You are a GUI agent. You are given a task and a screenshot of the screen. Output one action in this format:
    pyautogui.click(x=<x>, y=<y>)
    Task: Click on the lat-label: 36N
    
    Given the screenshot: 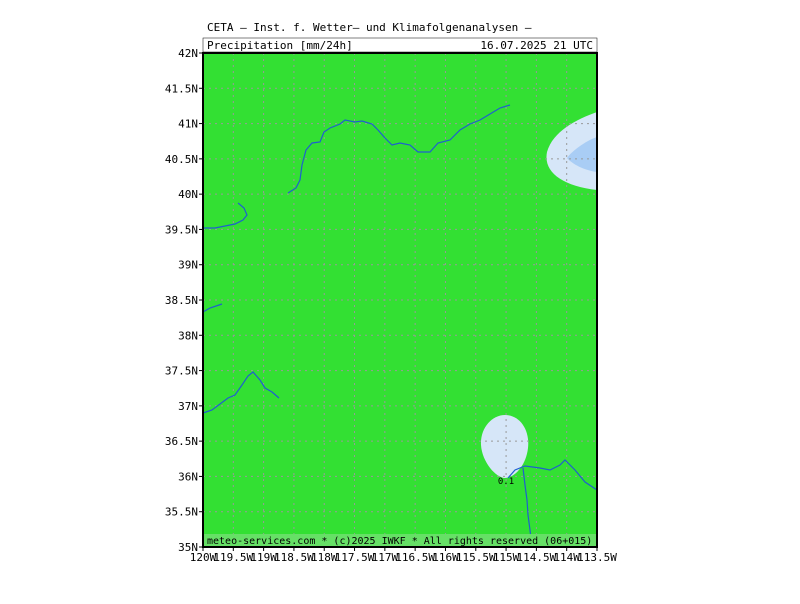 What is the action you would take?
    pyautogui.click(x=188, y=476)
    